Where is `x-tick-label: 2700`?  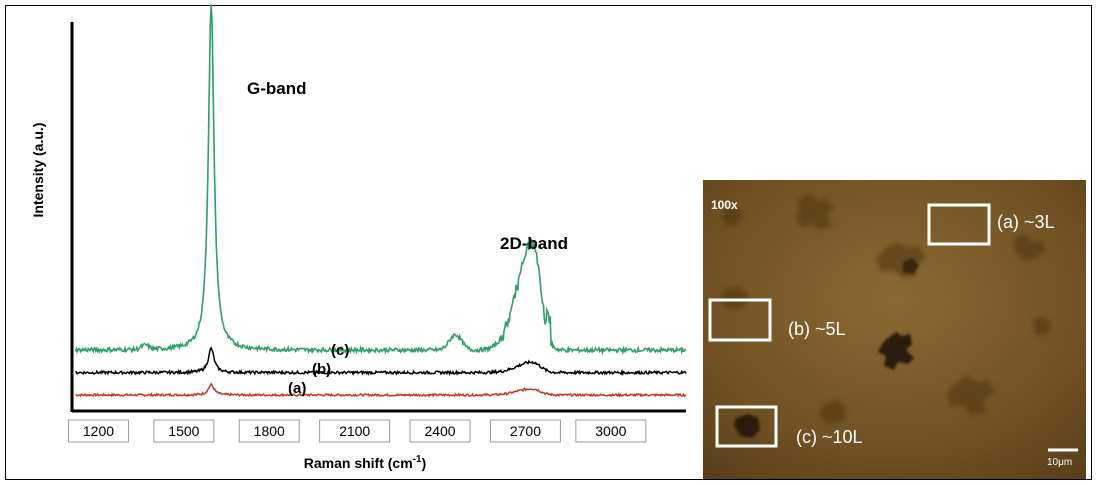 x-tick-label: 2700 is located at coordinates (525, 431).